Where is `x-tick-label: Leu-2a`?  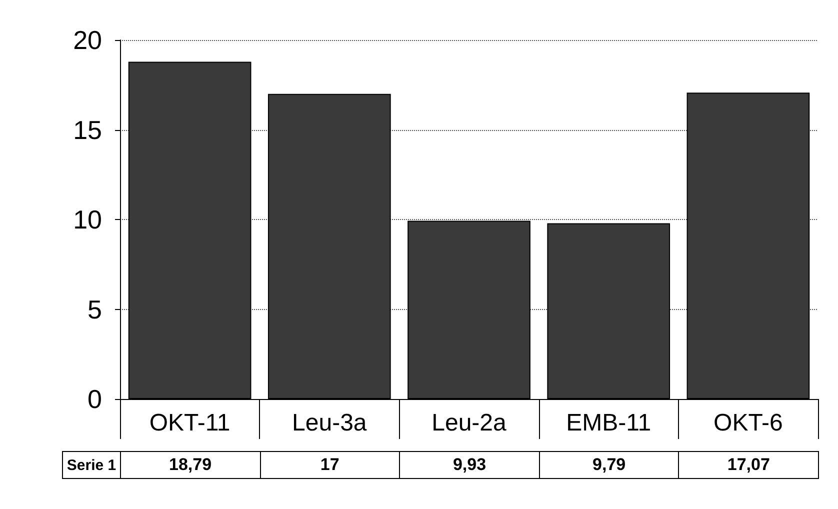
x-tick-label: Leu-2a is located at coordinates (470, 423).